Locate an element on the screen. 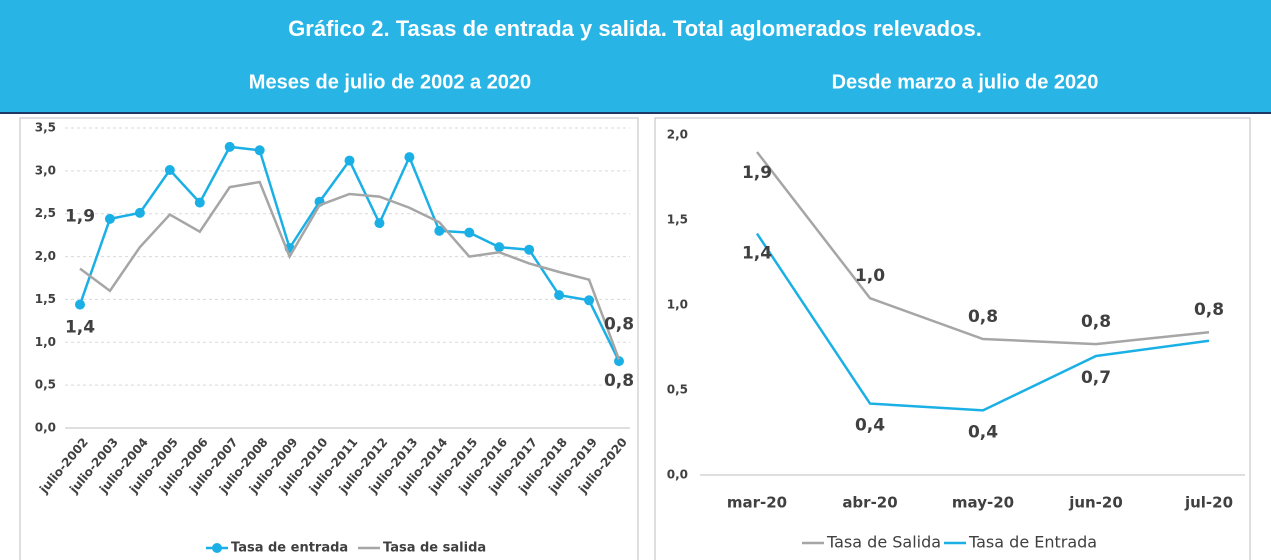 The width and height of the screenshot is (1271, 560). x-tick-label: abr-20 is located at coordinates (869, 503).